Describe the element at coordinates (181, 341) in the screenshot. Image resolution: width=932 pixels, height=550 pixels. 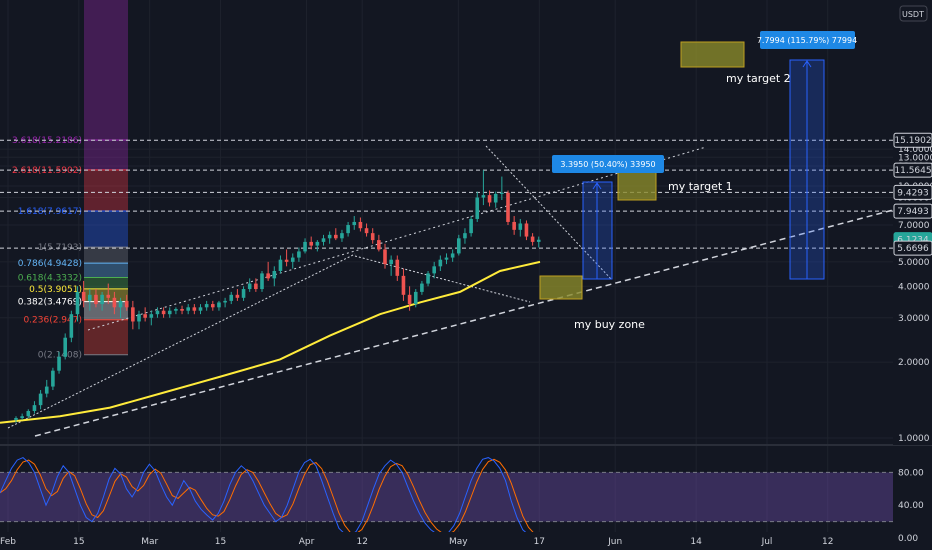
I see `dotted-upper-trendline` at that location.